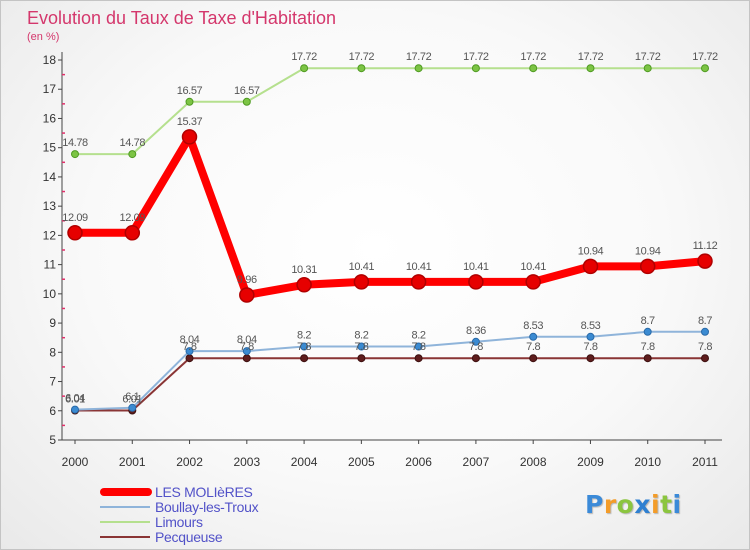 The width and height of the screenshot is (750, 550). I want to click on point-pecqueuse-2008, so click(533, 358).